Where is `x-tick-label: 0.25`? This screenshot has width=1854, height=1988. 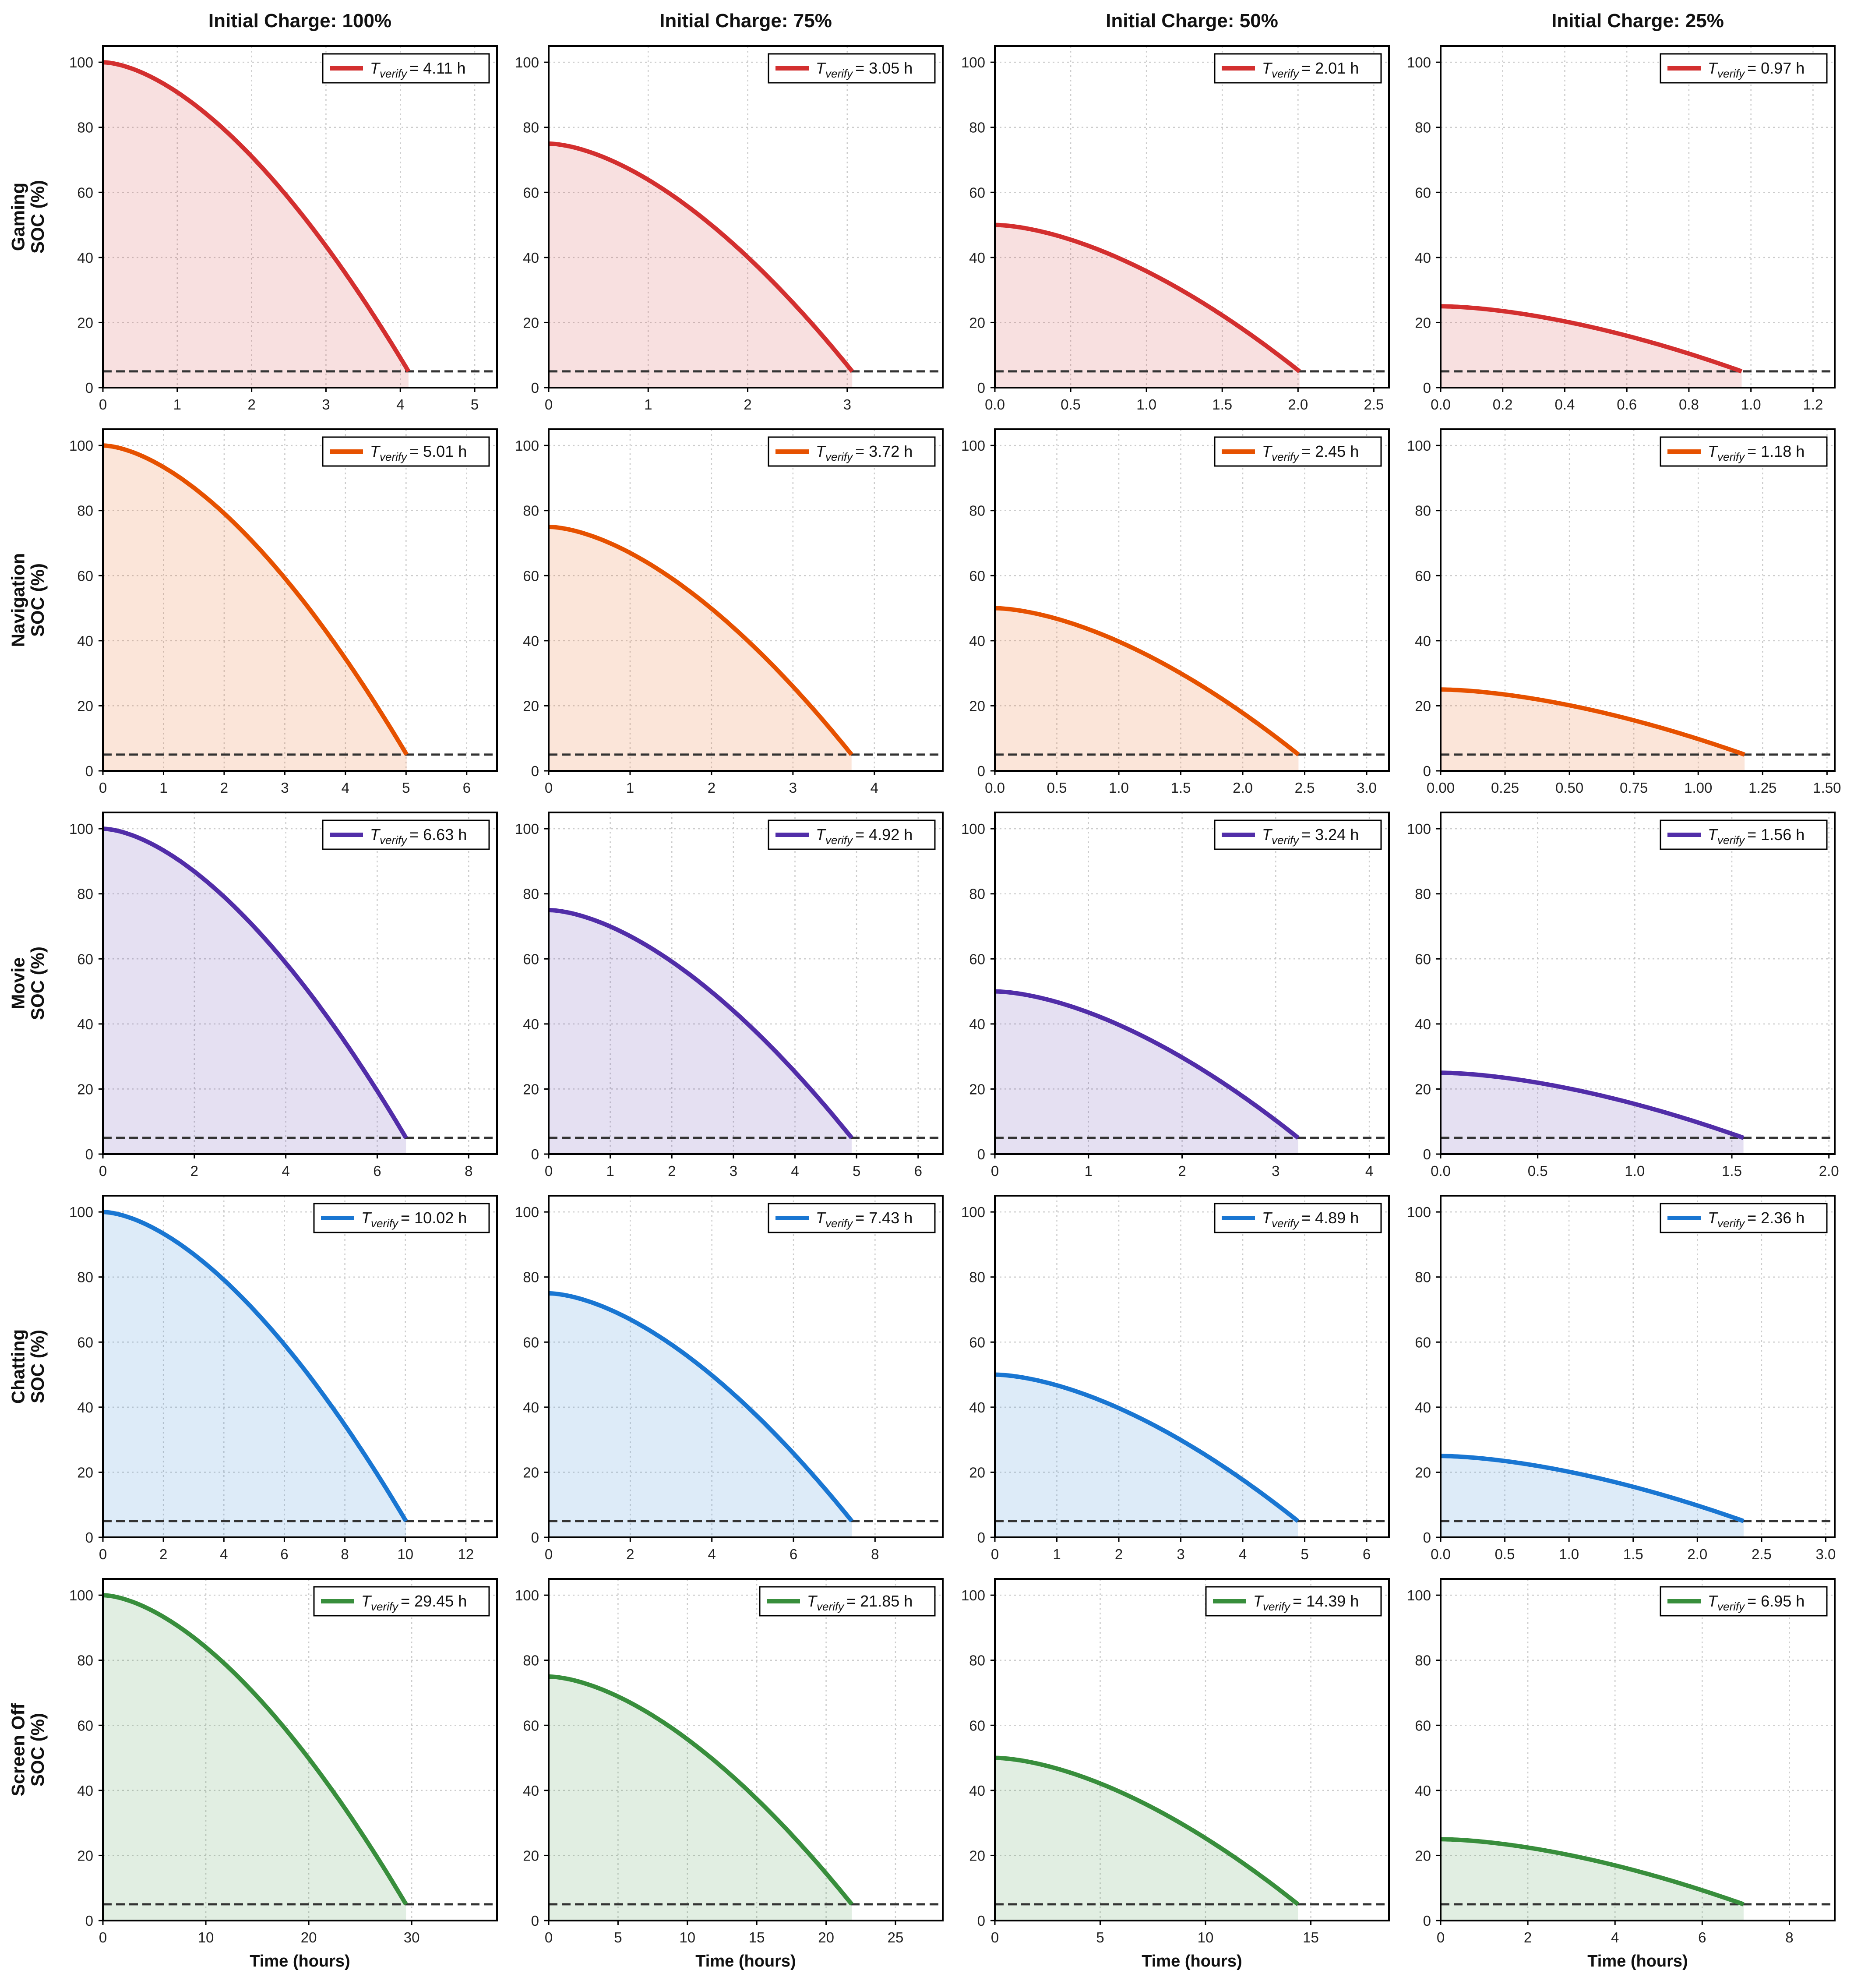
x-tick-label: 0.25 is located at coordinates (1505, 788).